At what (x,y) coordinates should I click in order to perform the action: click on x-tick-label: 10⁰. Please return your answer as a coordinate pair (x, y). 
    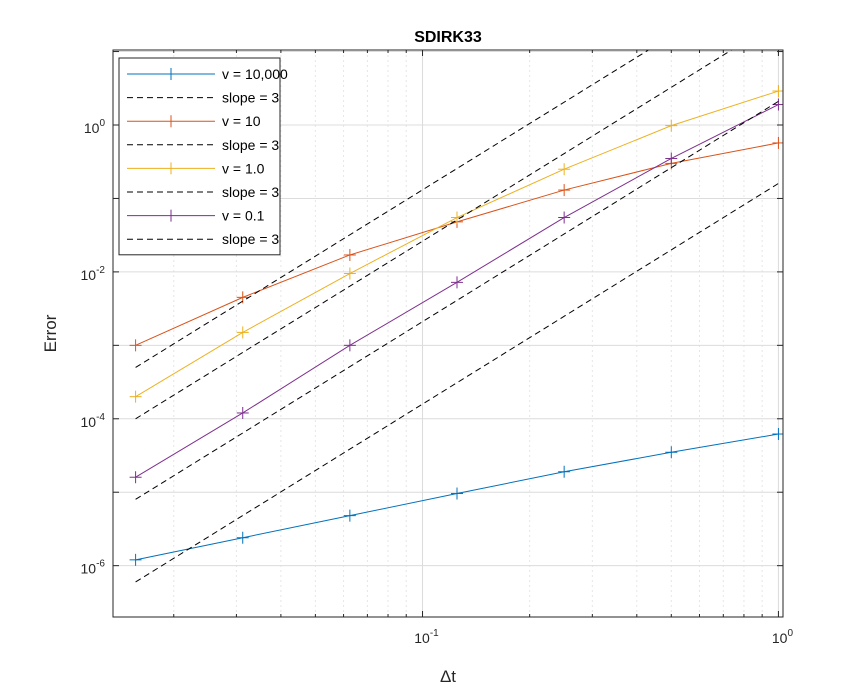
    Looking at the image, I should click on (783, 637).